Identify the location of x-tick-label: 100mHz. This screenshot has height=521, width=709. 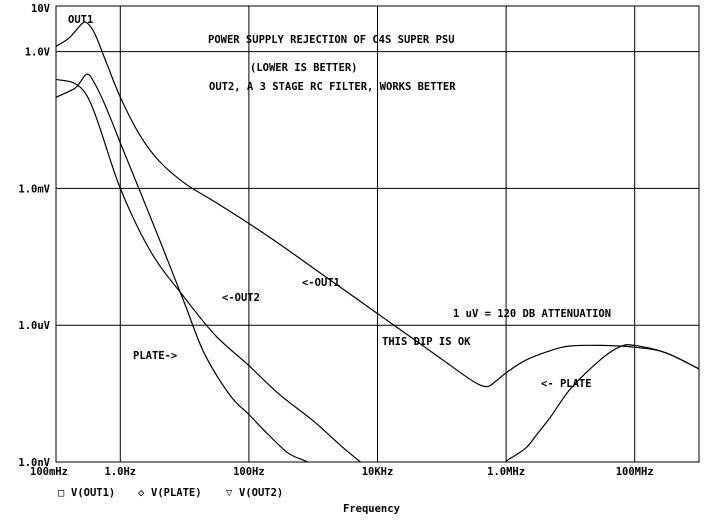
(49, 472).